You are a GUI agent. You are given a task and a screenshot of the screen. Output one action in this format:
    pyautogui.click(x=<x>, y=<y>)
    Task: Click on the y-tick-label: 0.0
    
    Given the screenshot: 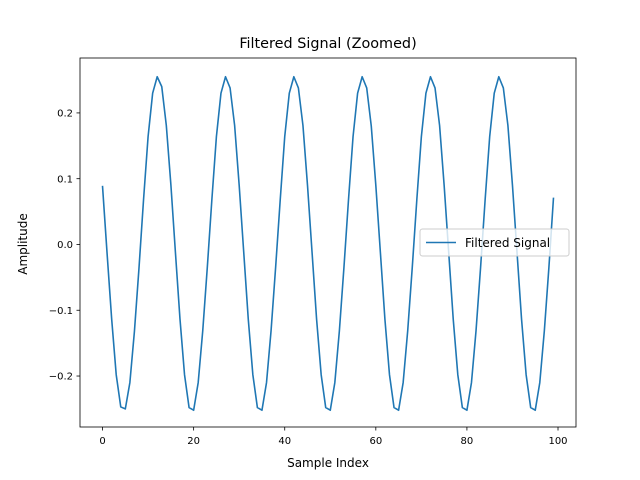 What is the action you would take?
    pyautogui.click(x=65, y=245)
    